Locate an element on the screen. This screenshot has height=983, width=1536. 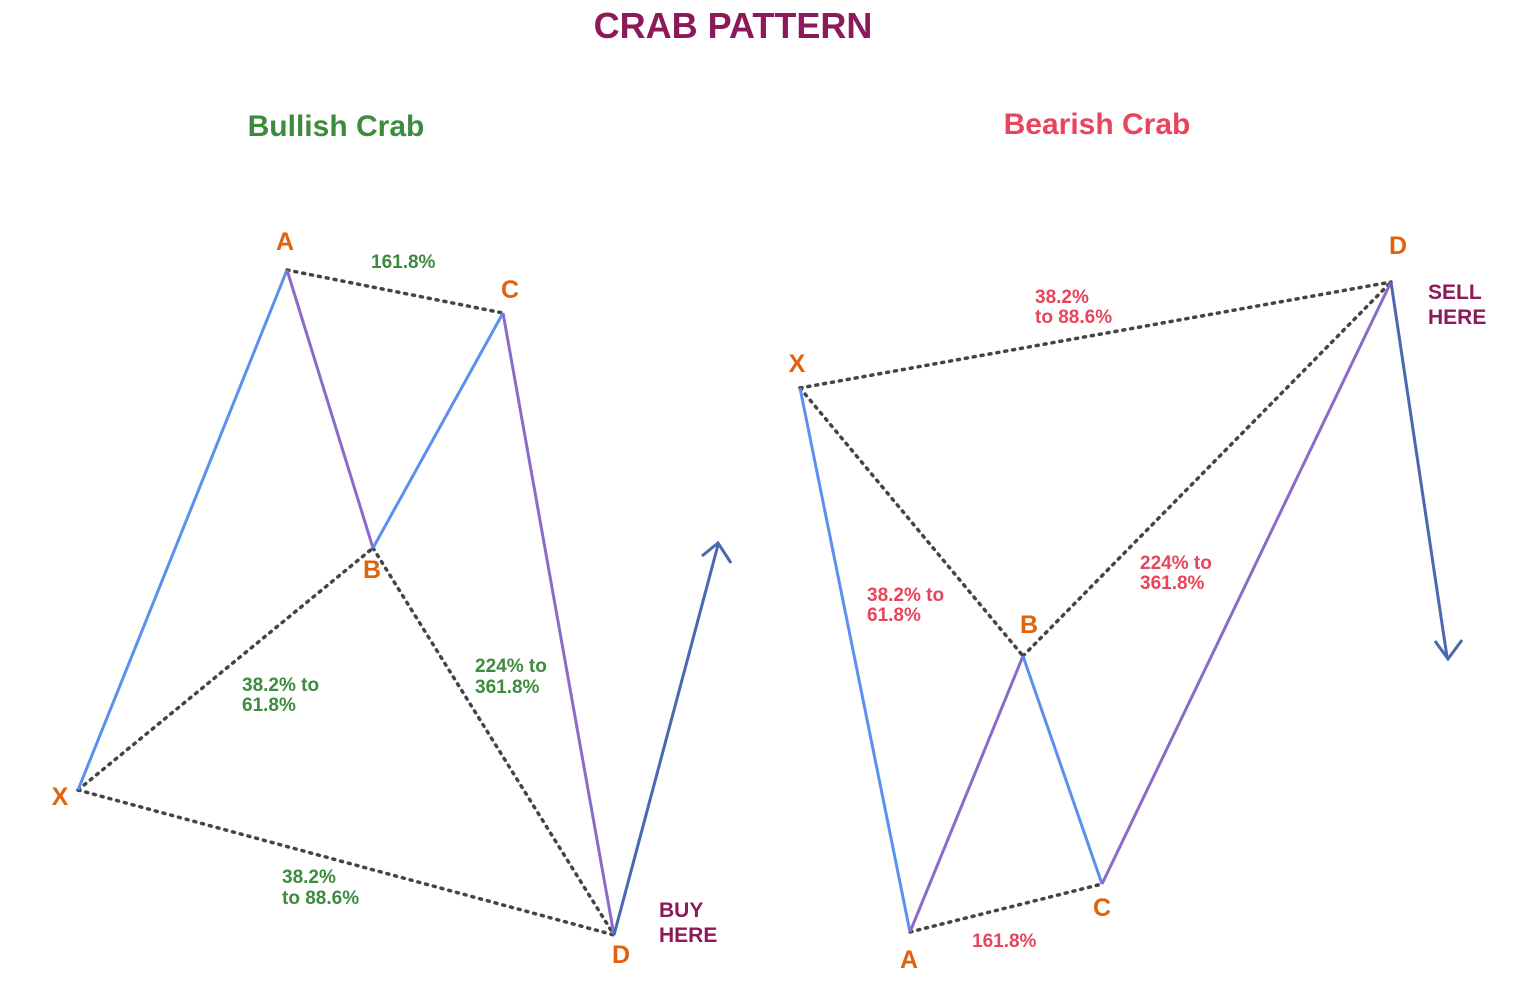
action-label: SELL is located at coordinates (1455, 292).